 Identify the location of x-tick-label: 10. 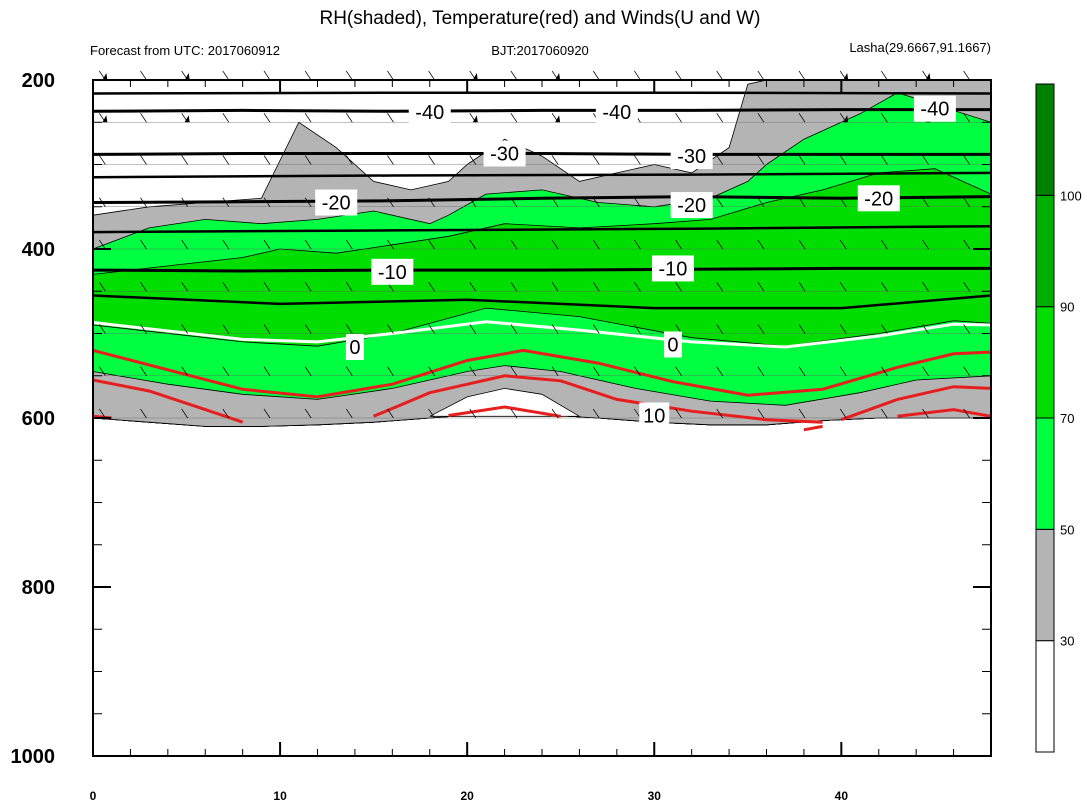
(280, 796).